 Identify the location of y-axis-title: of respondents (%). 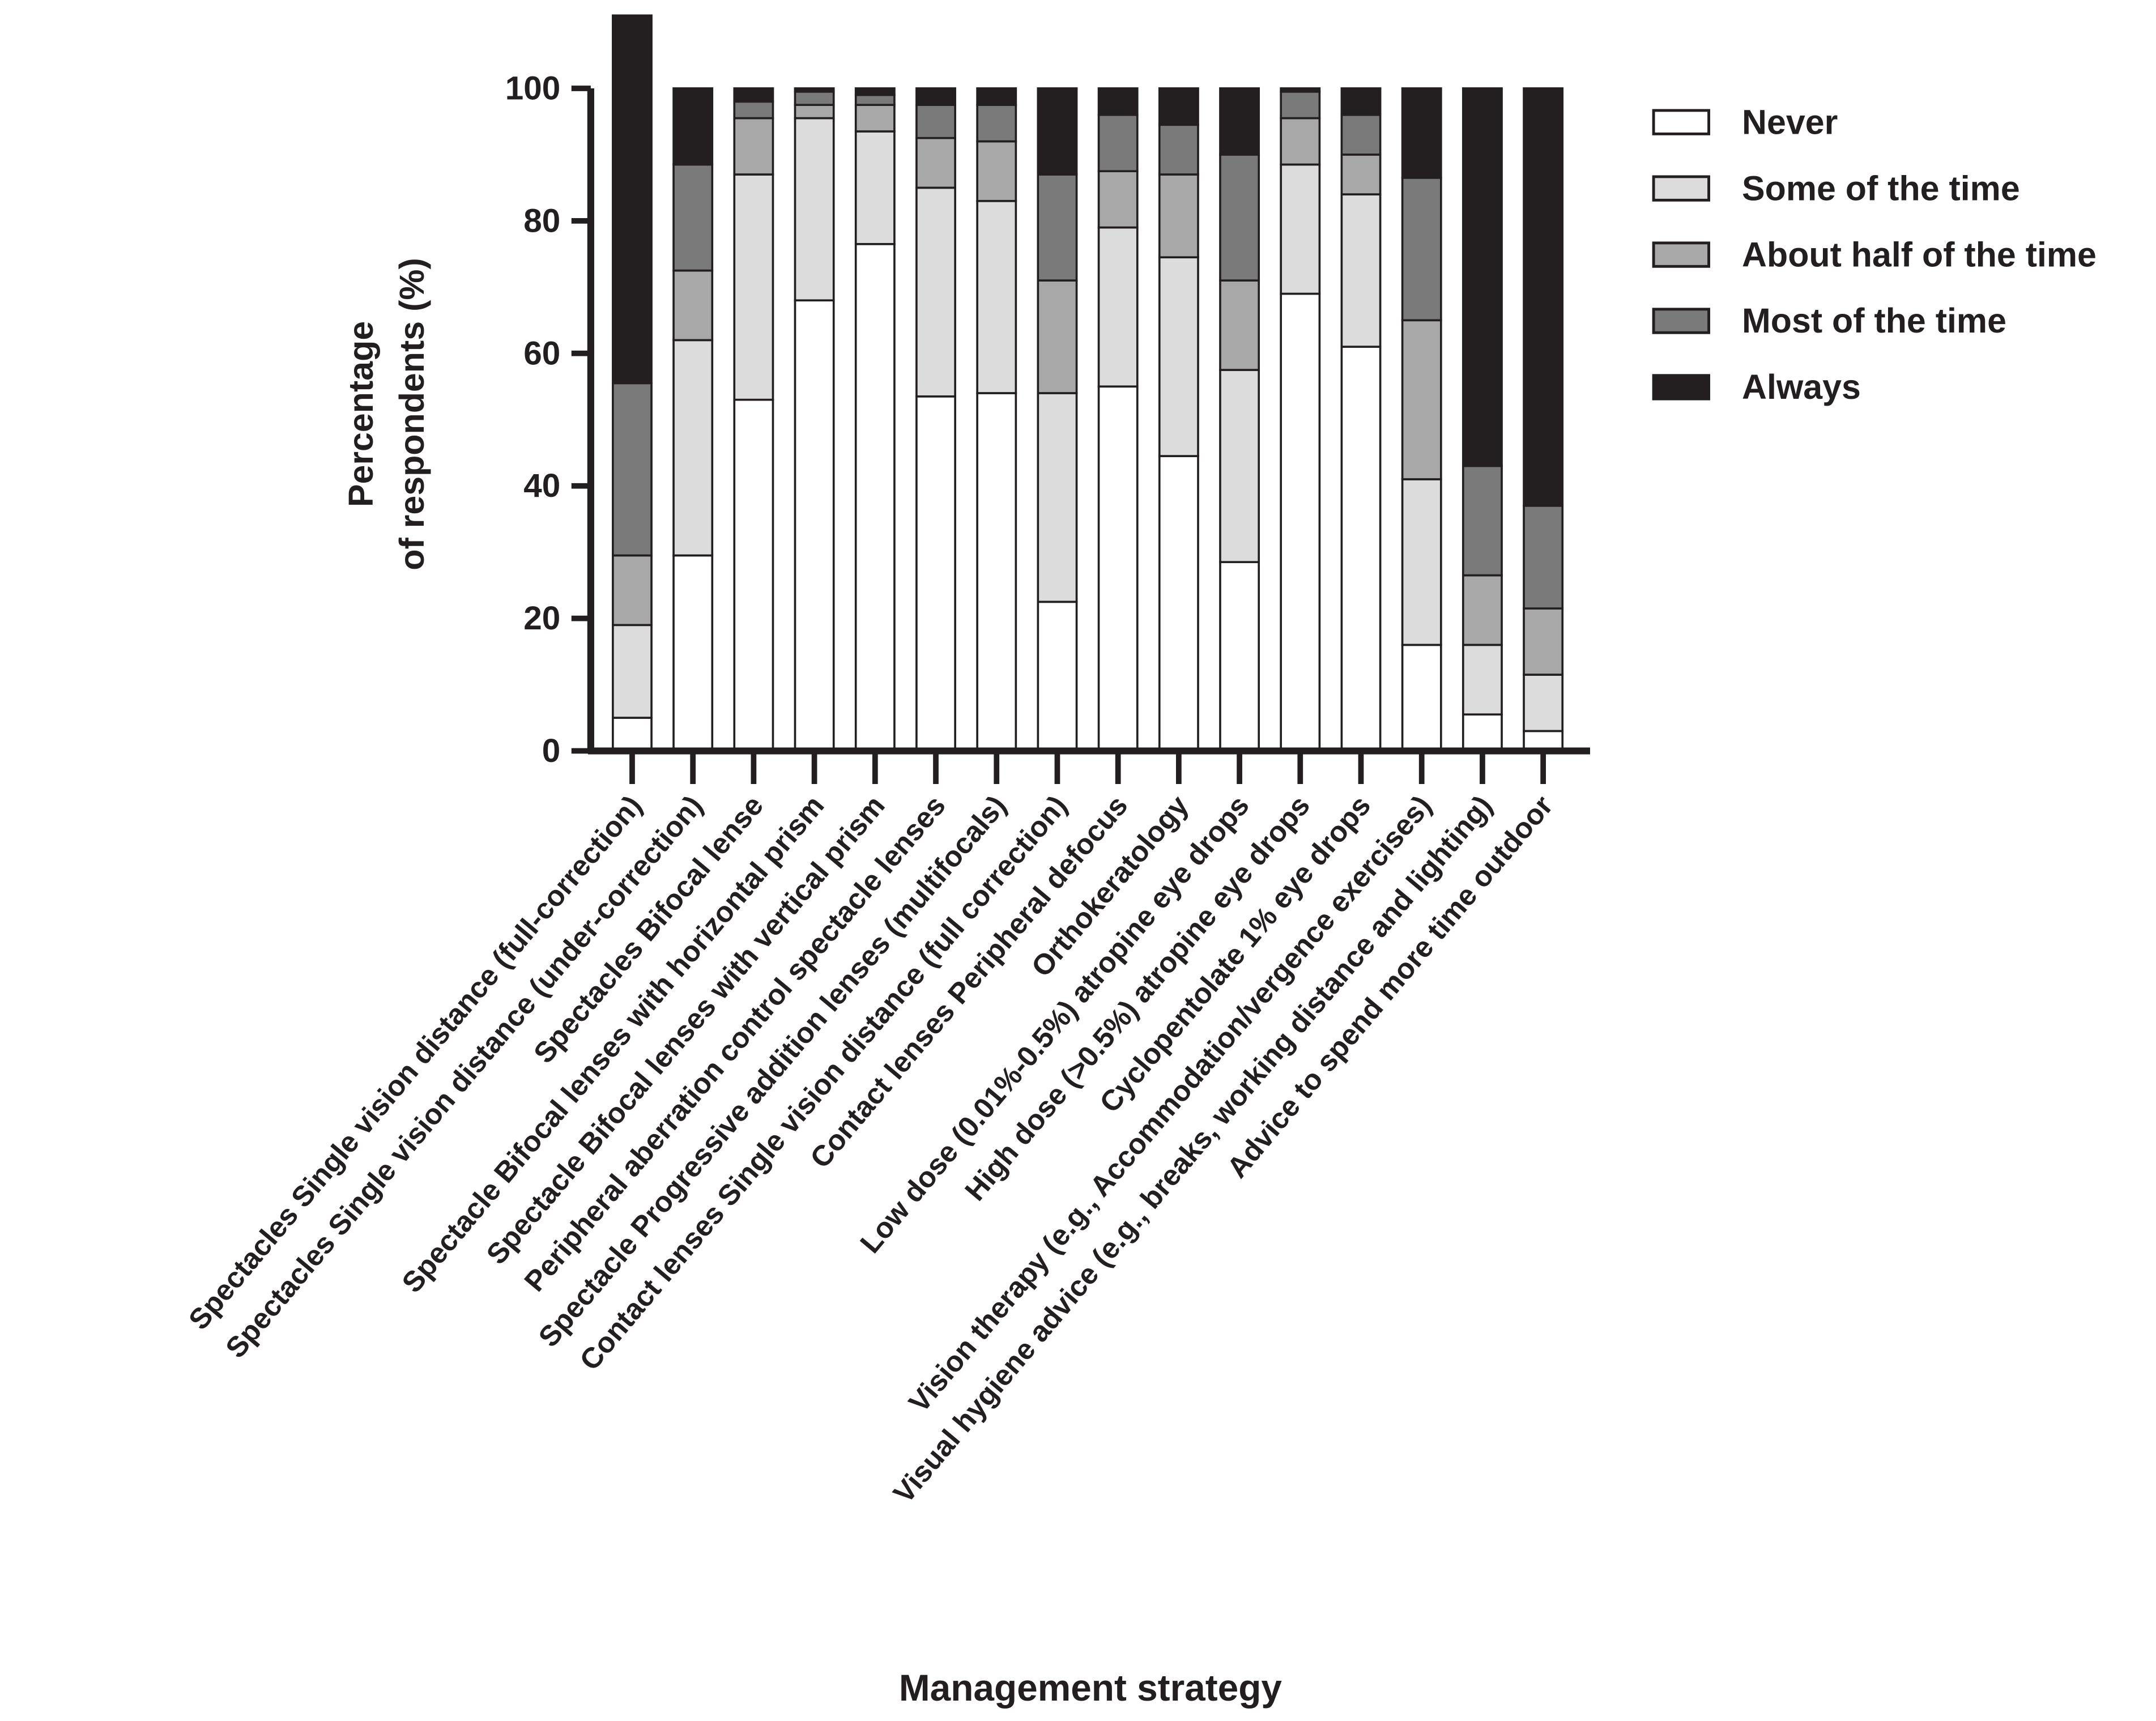
(412, 414).